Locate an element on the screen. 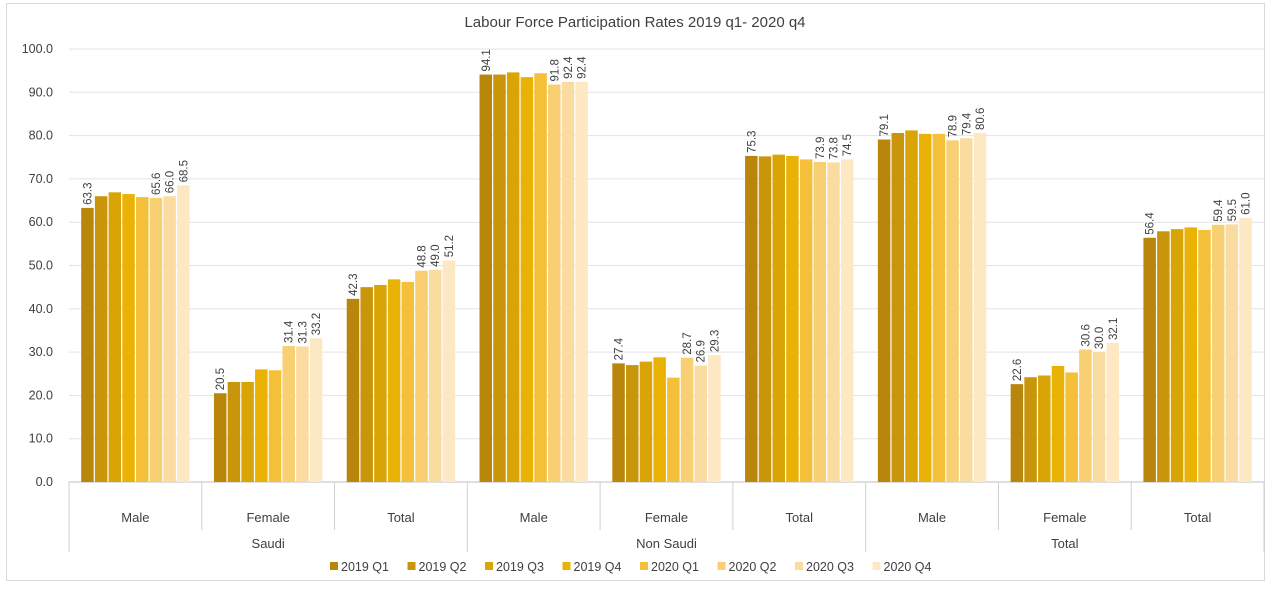 This screenshot has height=589, width=1271. data-label: 56.4 is located at coordinates (1151, 223).